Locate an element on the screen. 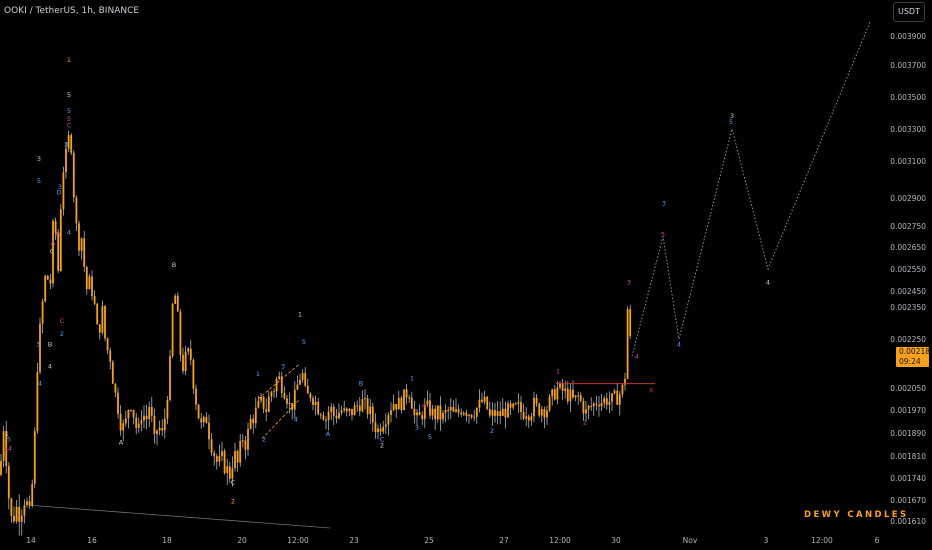 This screenshot has width=932, height=550. y-tick-label: 0.001890 is located at coordinates (908, 433).